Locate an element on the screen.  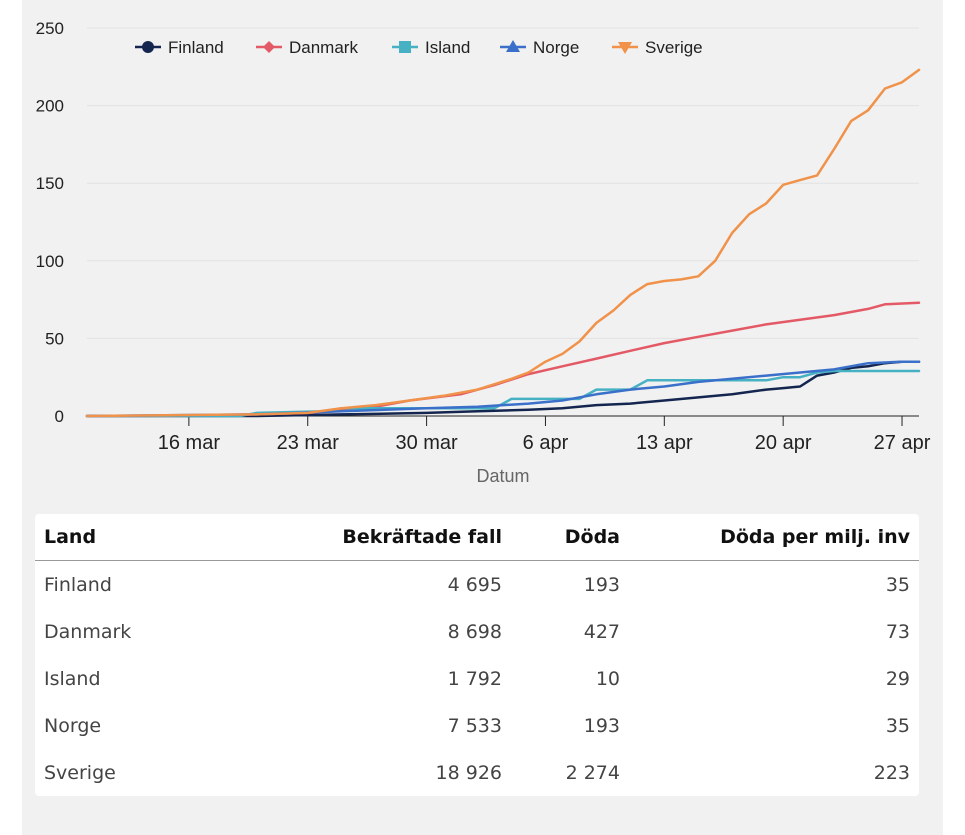
series-line-norge is located at coordinates (503, 389).